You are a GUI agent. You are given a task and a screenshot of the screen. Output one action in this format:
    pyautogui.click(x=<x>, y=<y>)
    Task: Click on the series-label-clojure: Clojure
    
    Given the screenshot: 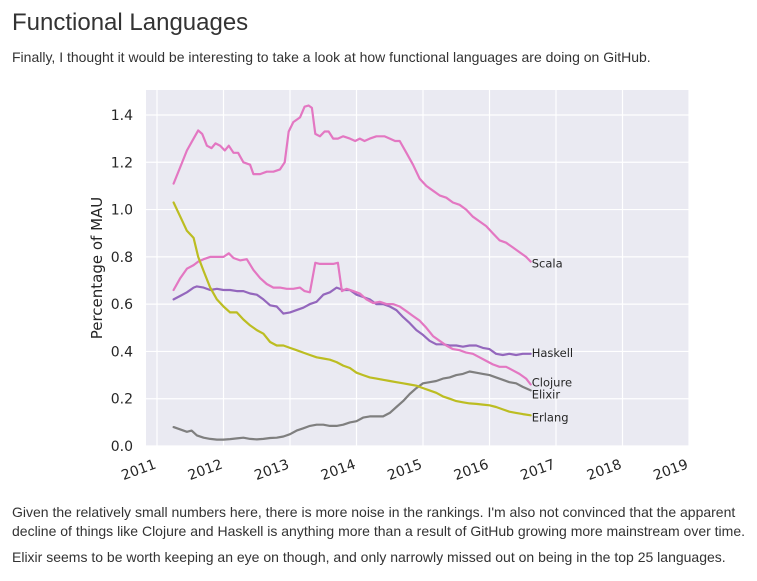 What is the action you would take?
    pyautogui.click(x=552, y=383)
    